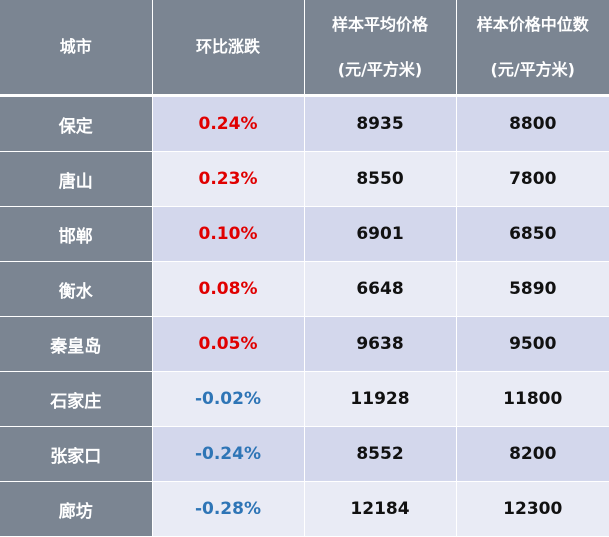 This screenshot has width=609, height=537. Describe the element at coordinates (228, 48) in the screenshot. I see `header-change: 环比涨跌` at that location.